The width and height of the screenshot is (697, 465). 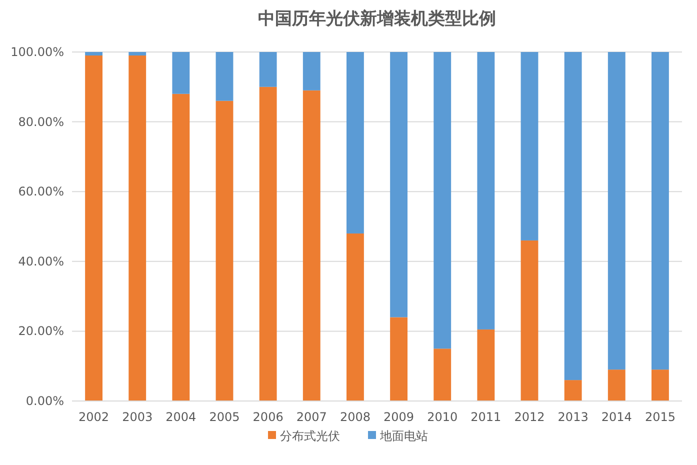 What do you see at coordinates (486, 417) in the screenshot?
I see `x-tick-label: 2011` at bounding box center [486, 417].